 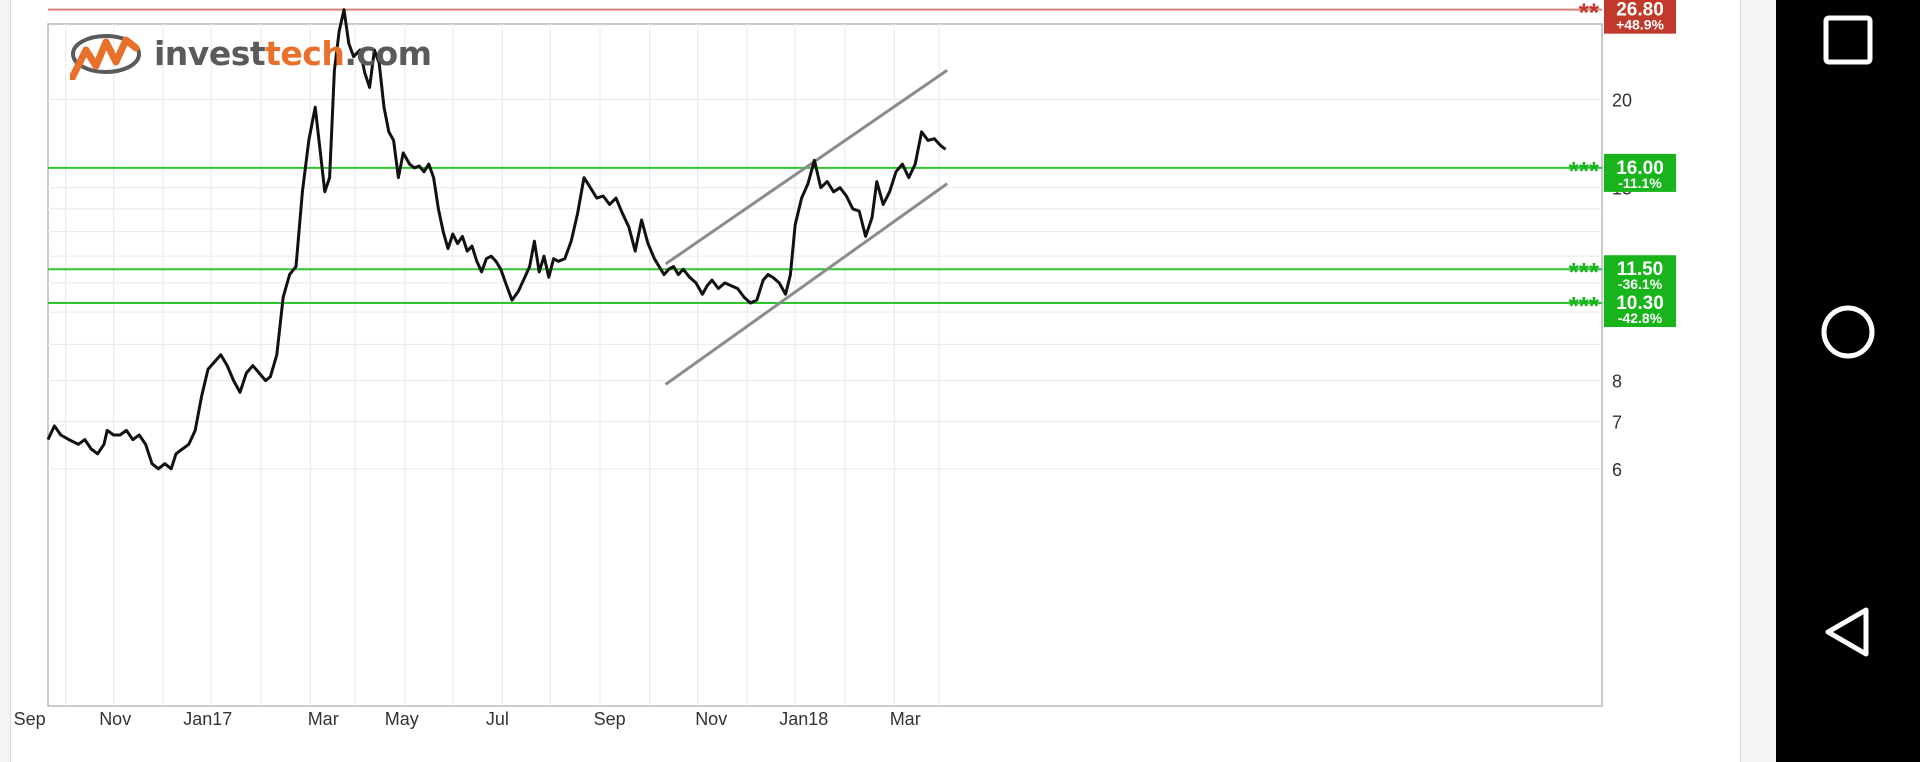 I want to click on back-button, so click(x=1848, y=632).